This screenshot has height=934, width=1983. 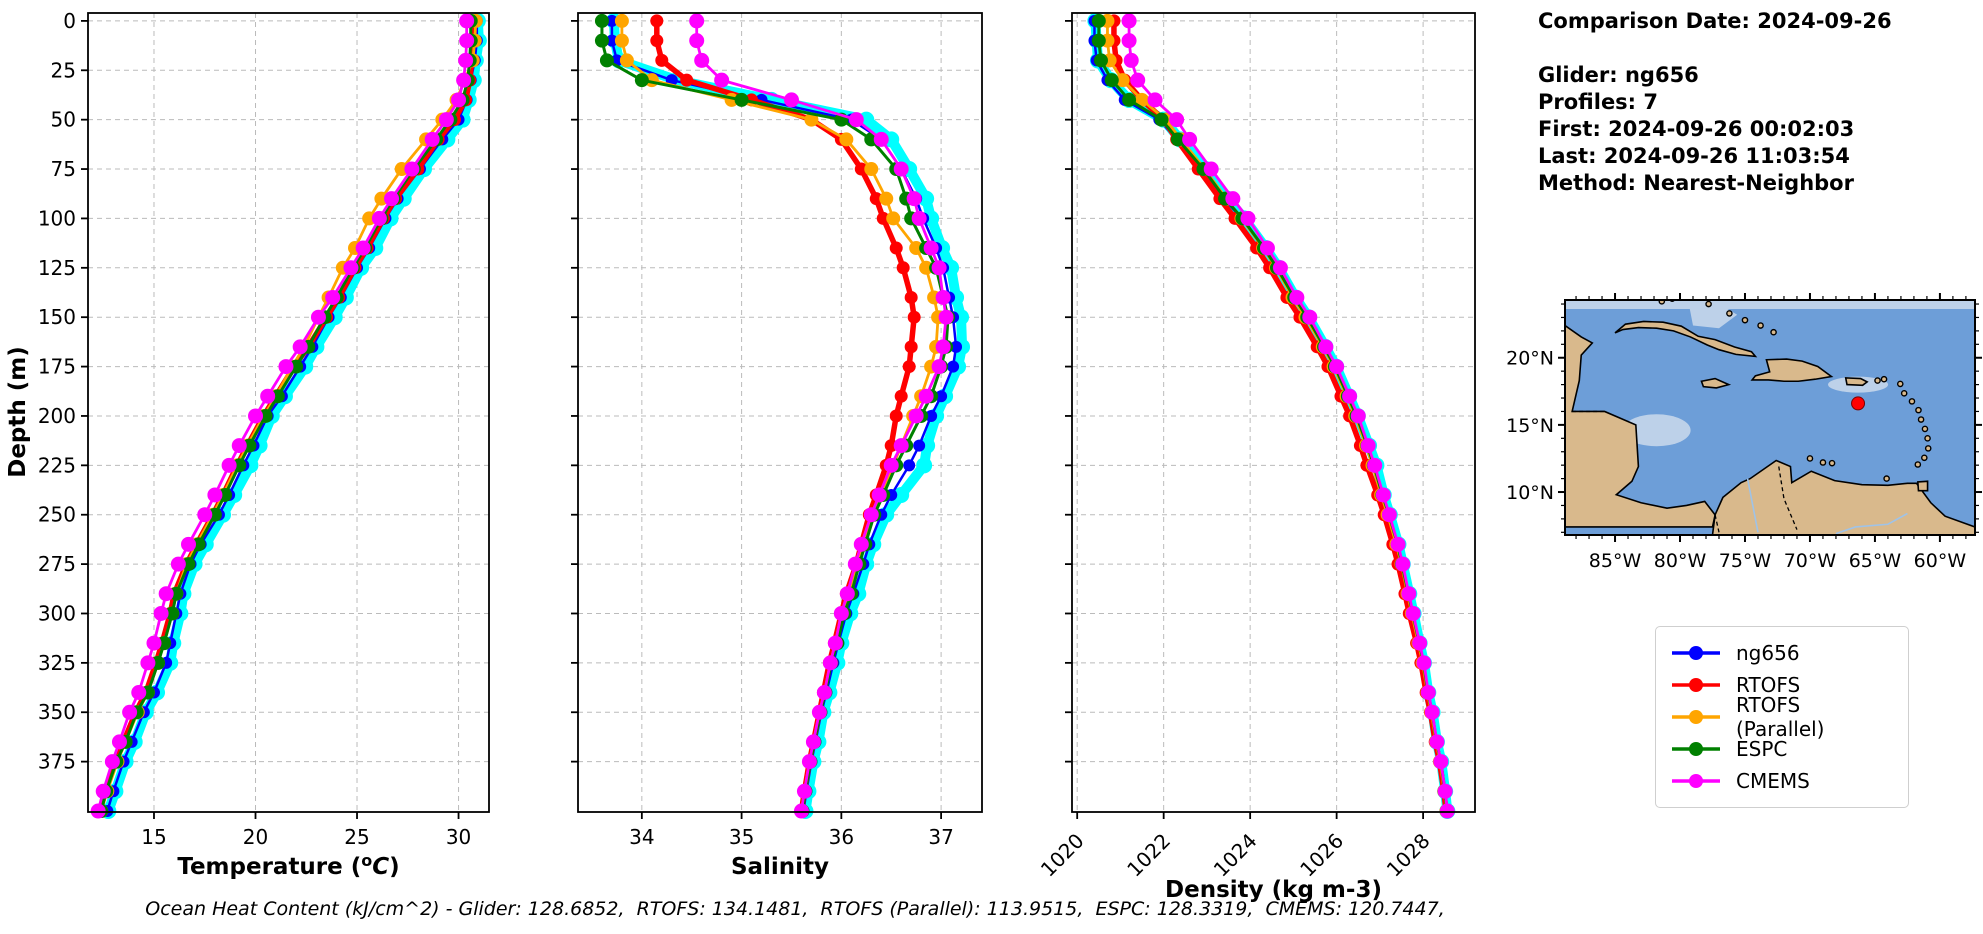 What do you see at coordinates (1713, 314) in the screenshot?
I see `map-shallow-bank` at bounding box center [1713, 314].